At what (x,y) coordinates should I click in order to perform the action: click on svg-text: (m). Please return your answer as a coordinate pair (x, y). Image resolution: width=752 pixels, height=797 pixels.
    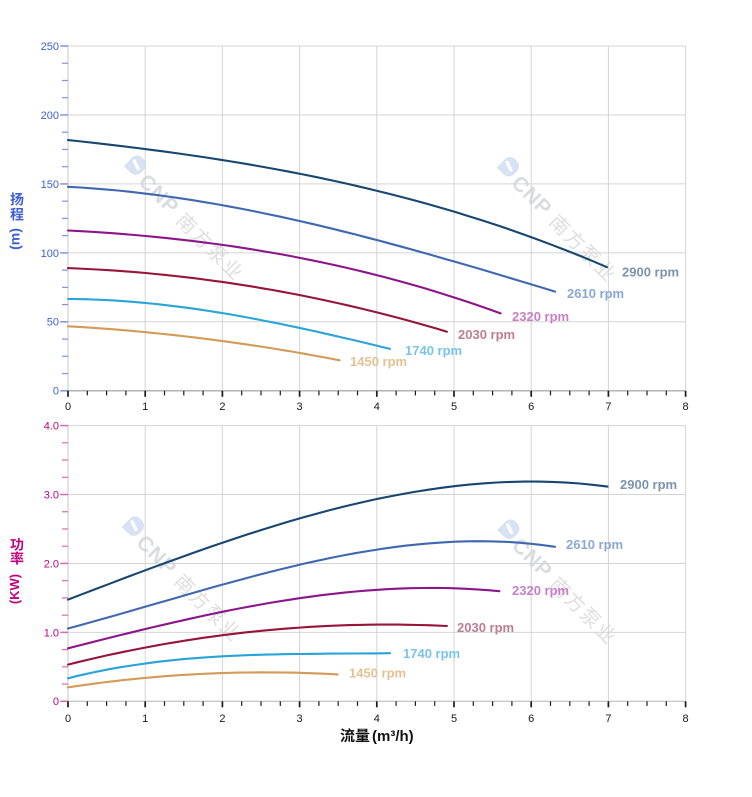
    Looking at the image, I should click on (14, 239).